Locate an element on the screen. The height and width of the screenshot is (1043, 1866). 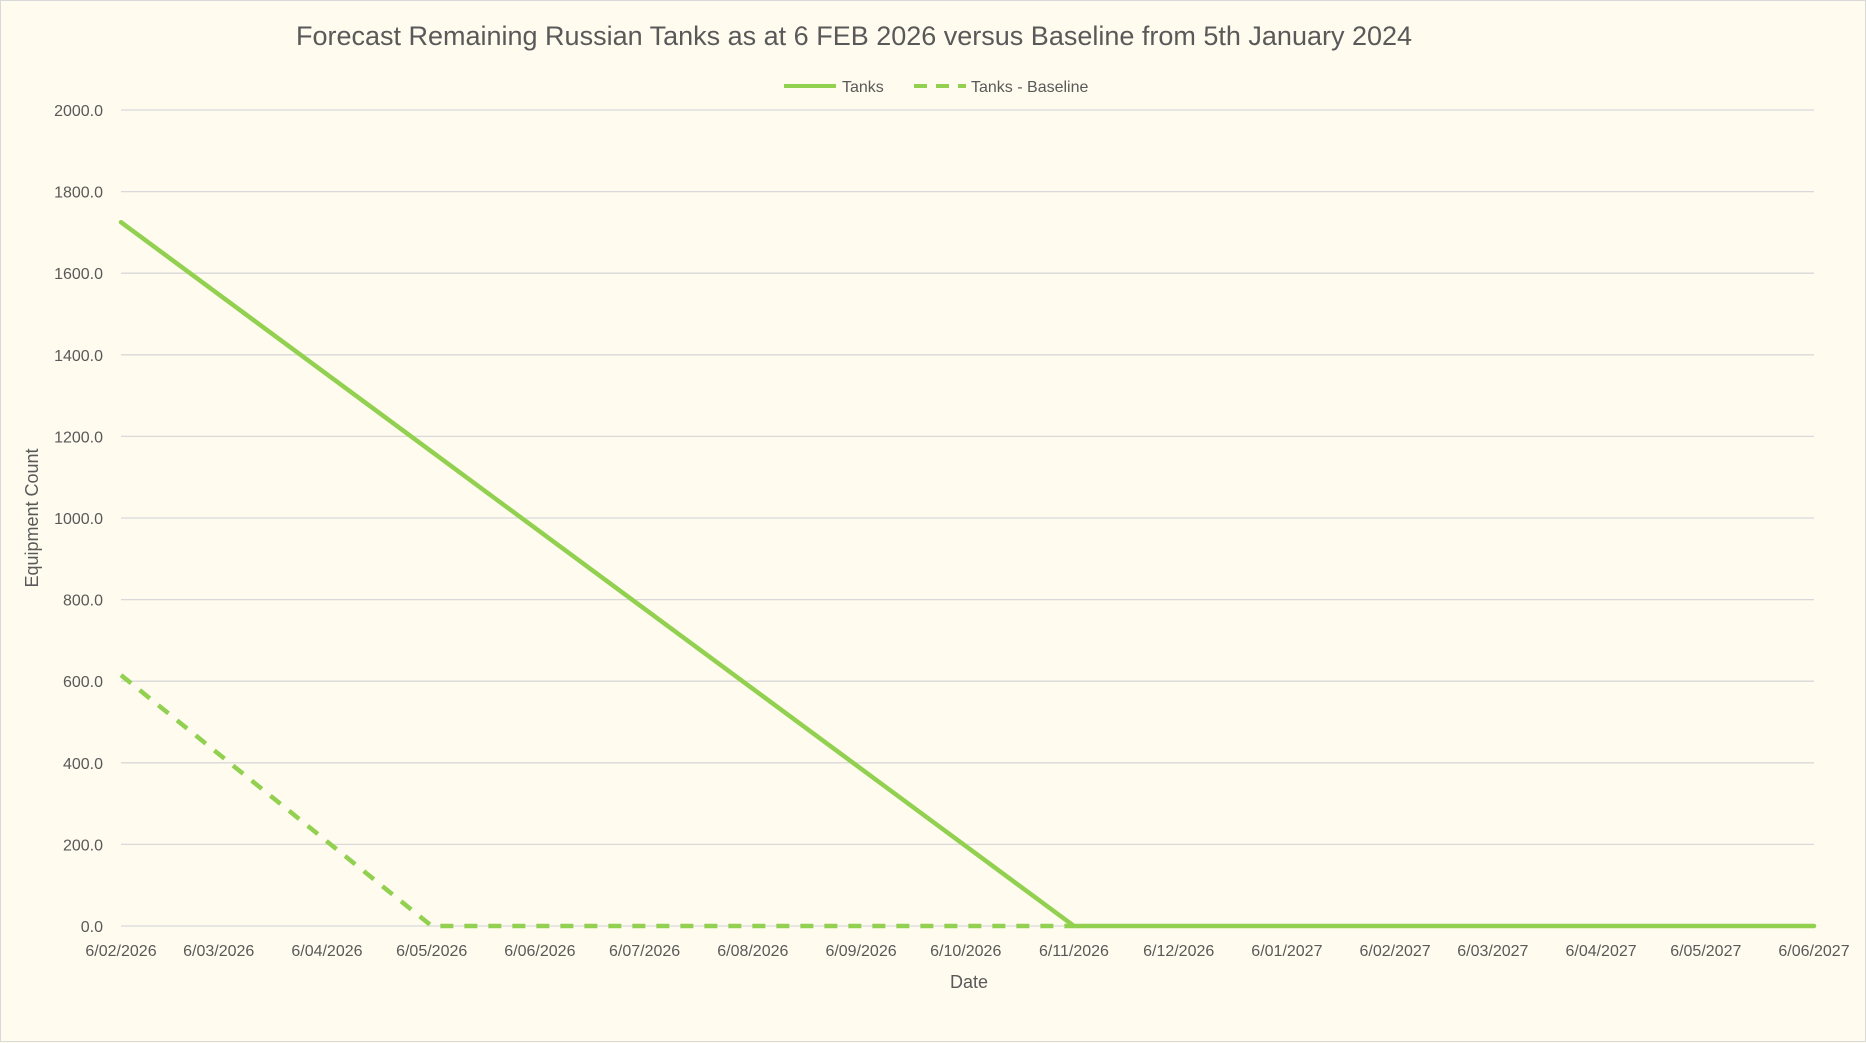
y-tick-label: 200.0 is located at coordinates (83, 845).